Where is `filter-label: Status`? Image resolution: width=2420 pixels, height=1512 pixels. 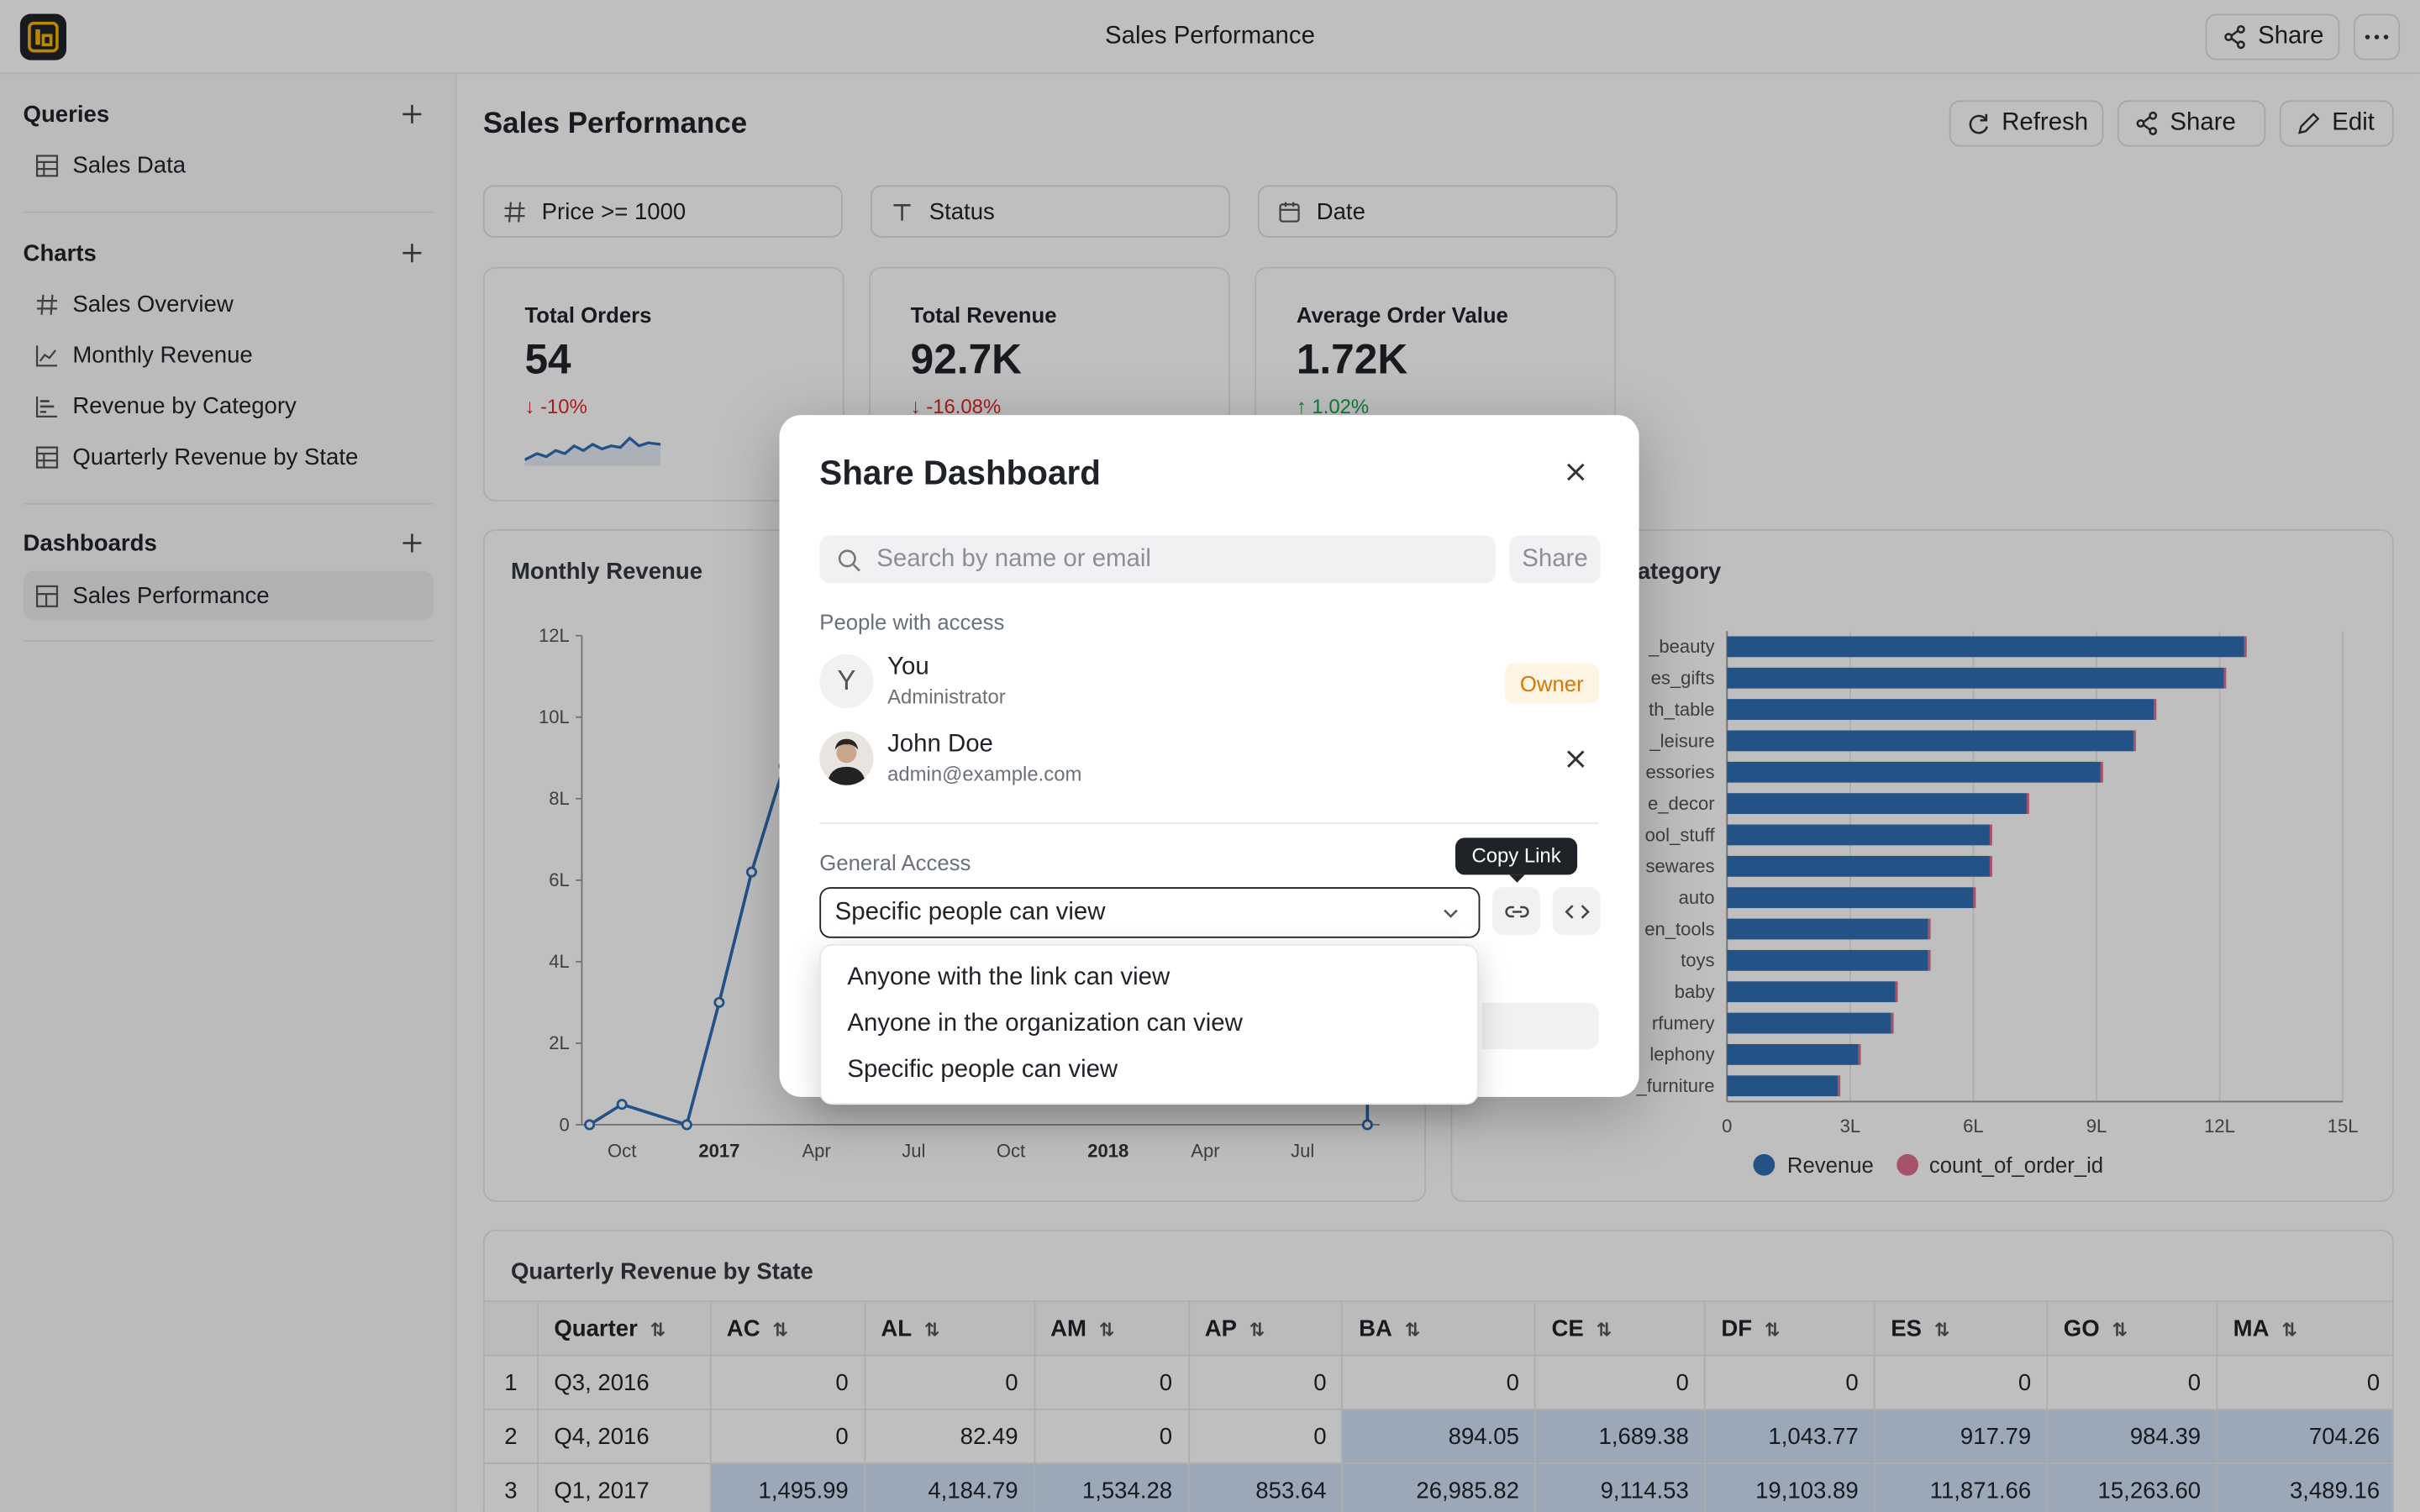 filter-label: Status is located at coordinates (962, 211).